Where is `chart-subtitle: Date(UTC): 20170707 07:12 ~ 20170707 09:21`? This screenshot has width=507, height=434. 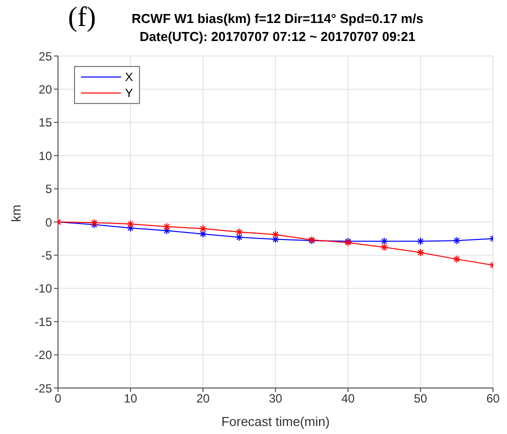
chart-subtitle: Date(UTC): 20170707 07:12 ~ 20170707 09:21 is located at coordinates (278, 36).